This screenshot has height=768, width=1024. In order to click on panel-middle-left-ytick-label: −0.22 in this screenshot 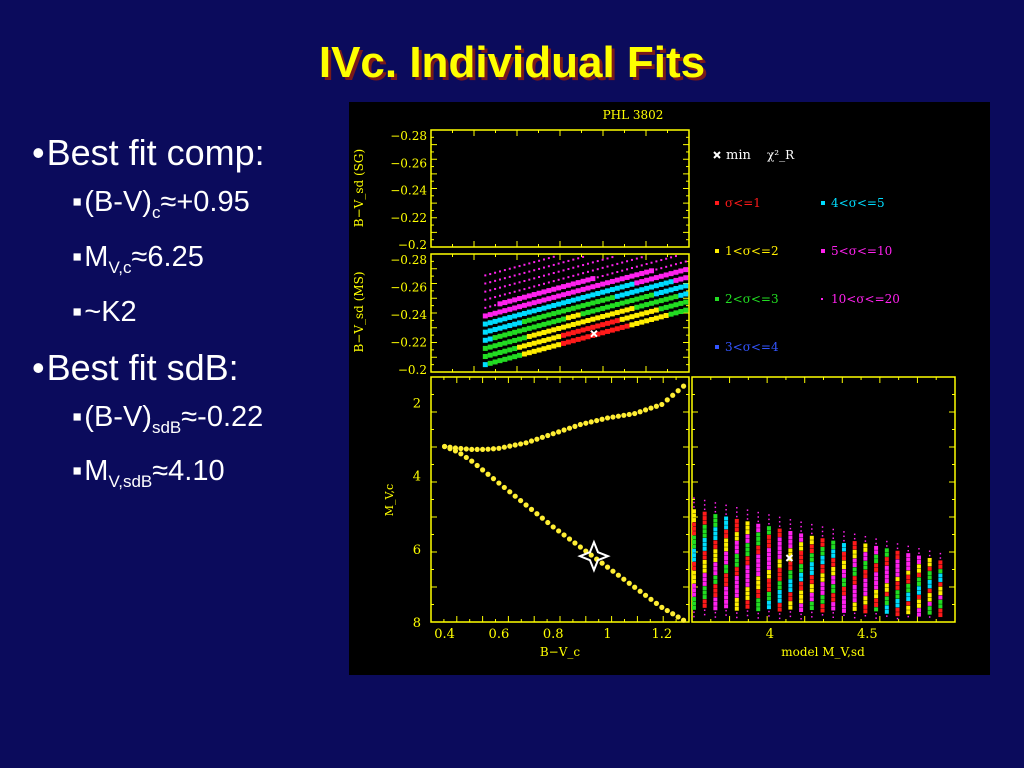, I will do `click(408, 343)`.